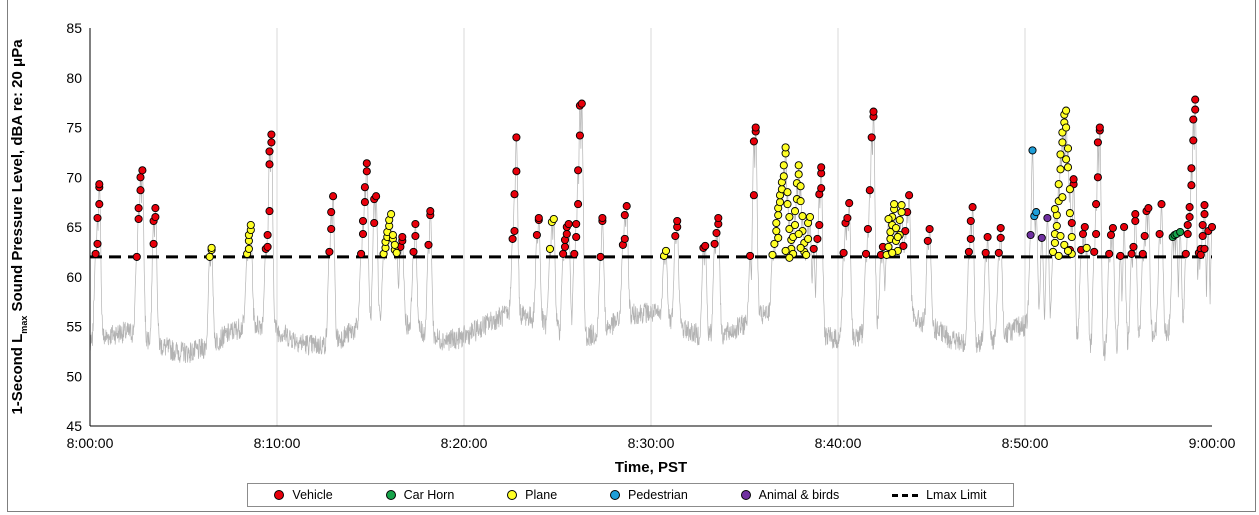 The height and width of the screenshot is (515, 1259). I want to click on pedestrian-point, so click(1036, 212).